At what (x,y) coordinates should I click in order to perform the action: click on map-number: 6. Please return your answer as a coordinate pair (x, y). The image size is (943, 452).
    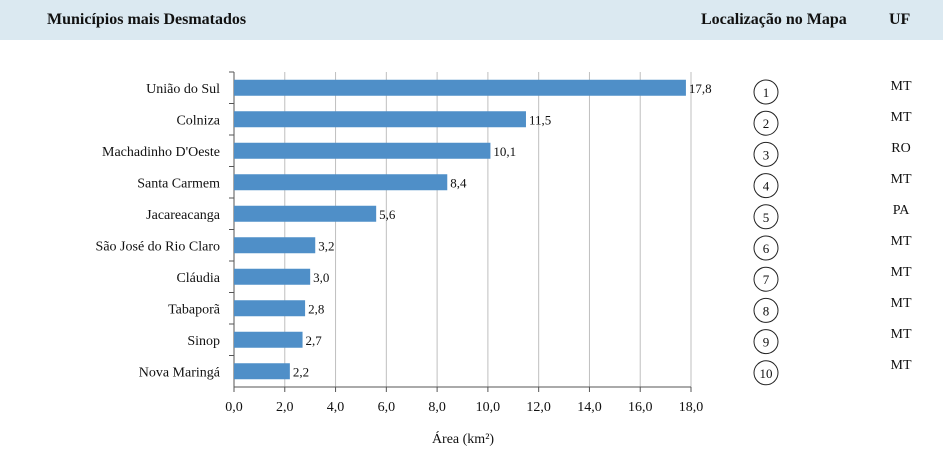
    Looking at the image, I should click on (766, 248).